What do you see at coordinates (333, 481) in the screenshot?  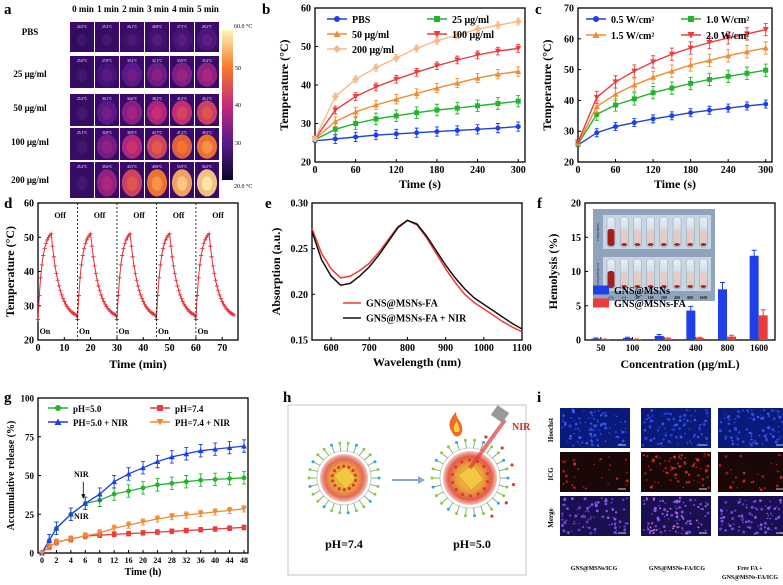 I see `drug-molecule` at bounding box center [333, 481].